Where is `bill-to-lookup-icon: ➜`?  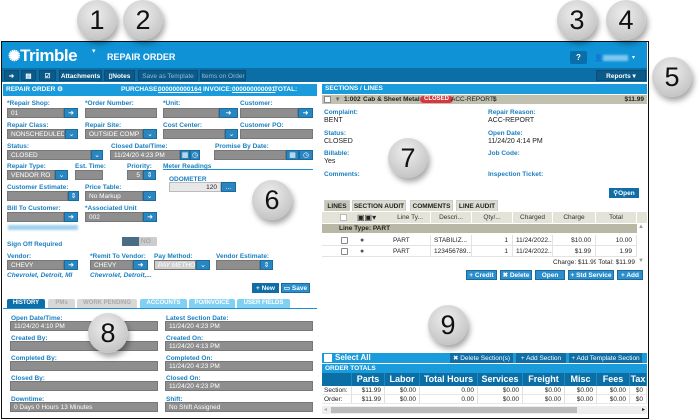 bill-to-lookup-icon: ➜ is located at coordinates (71, 217).